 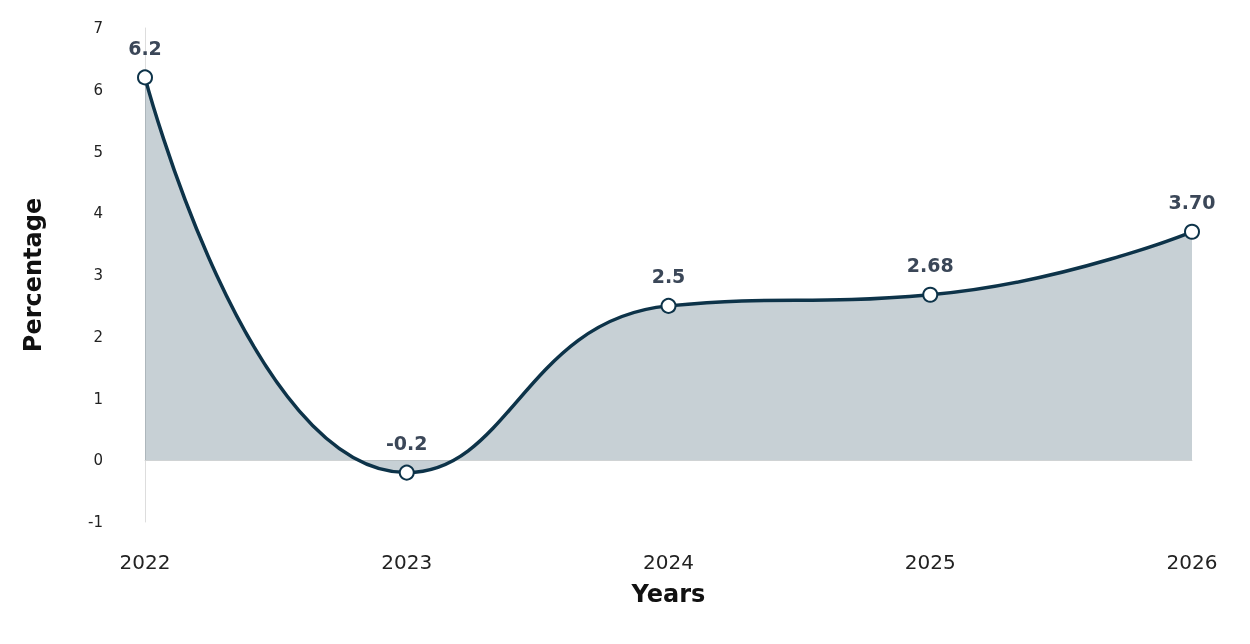 What do you see at coordinates (145, 562) in the screenshot?
I see `x-tick-label: 2022` at bounding box center [145, 562].